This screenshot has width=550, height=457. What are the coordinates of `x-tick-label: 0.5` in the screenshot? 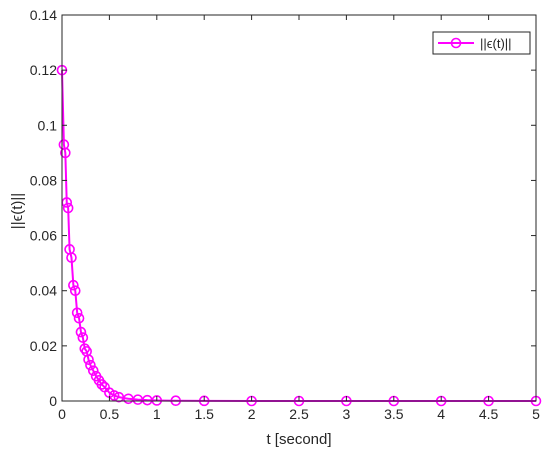 It's located at (110, 414).